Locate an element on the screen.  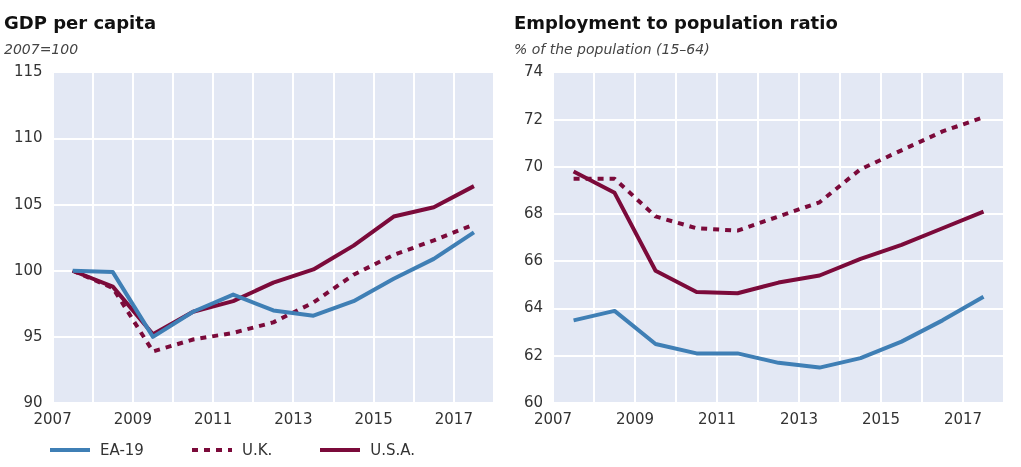
chart-title: Employment to population ratio is located at coordinates (676, 23).